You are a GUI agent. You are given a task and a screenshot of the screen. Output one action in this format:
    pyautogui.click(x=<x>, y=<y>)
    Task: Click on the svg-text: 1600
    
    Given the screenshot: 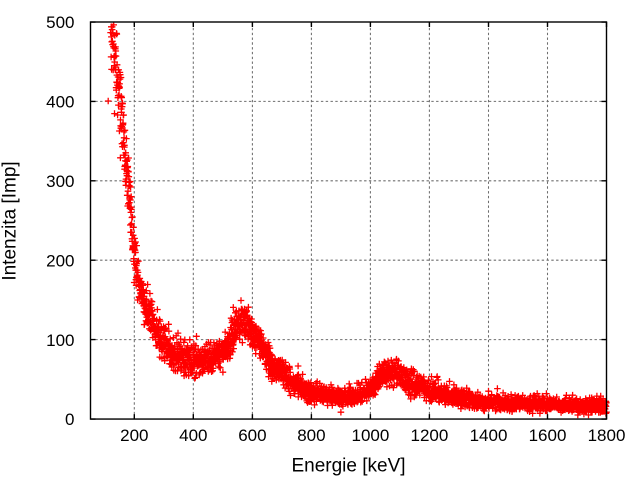 What is the action you would take?
    pyautogui.click(x=548, y=435)
    